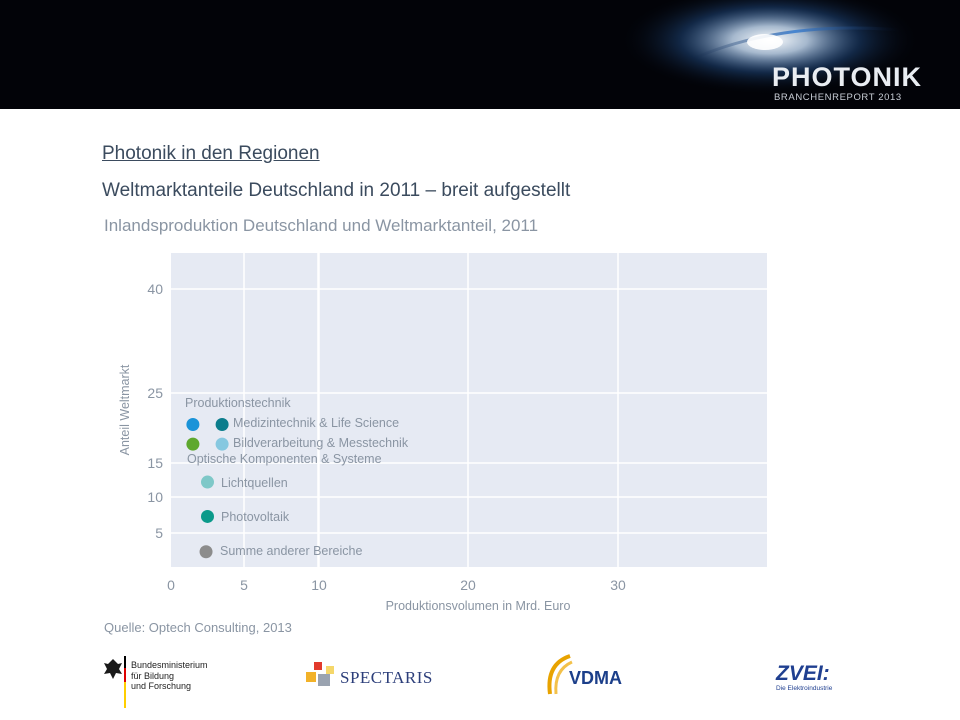  I want to click on legend-label: Produktionstechnik, so click(238, 403).